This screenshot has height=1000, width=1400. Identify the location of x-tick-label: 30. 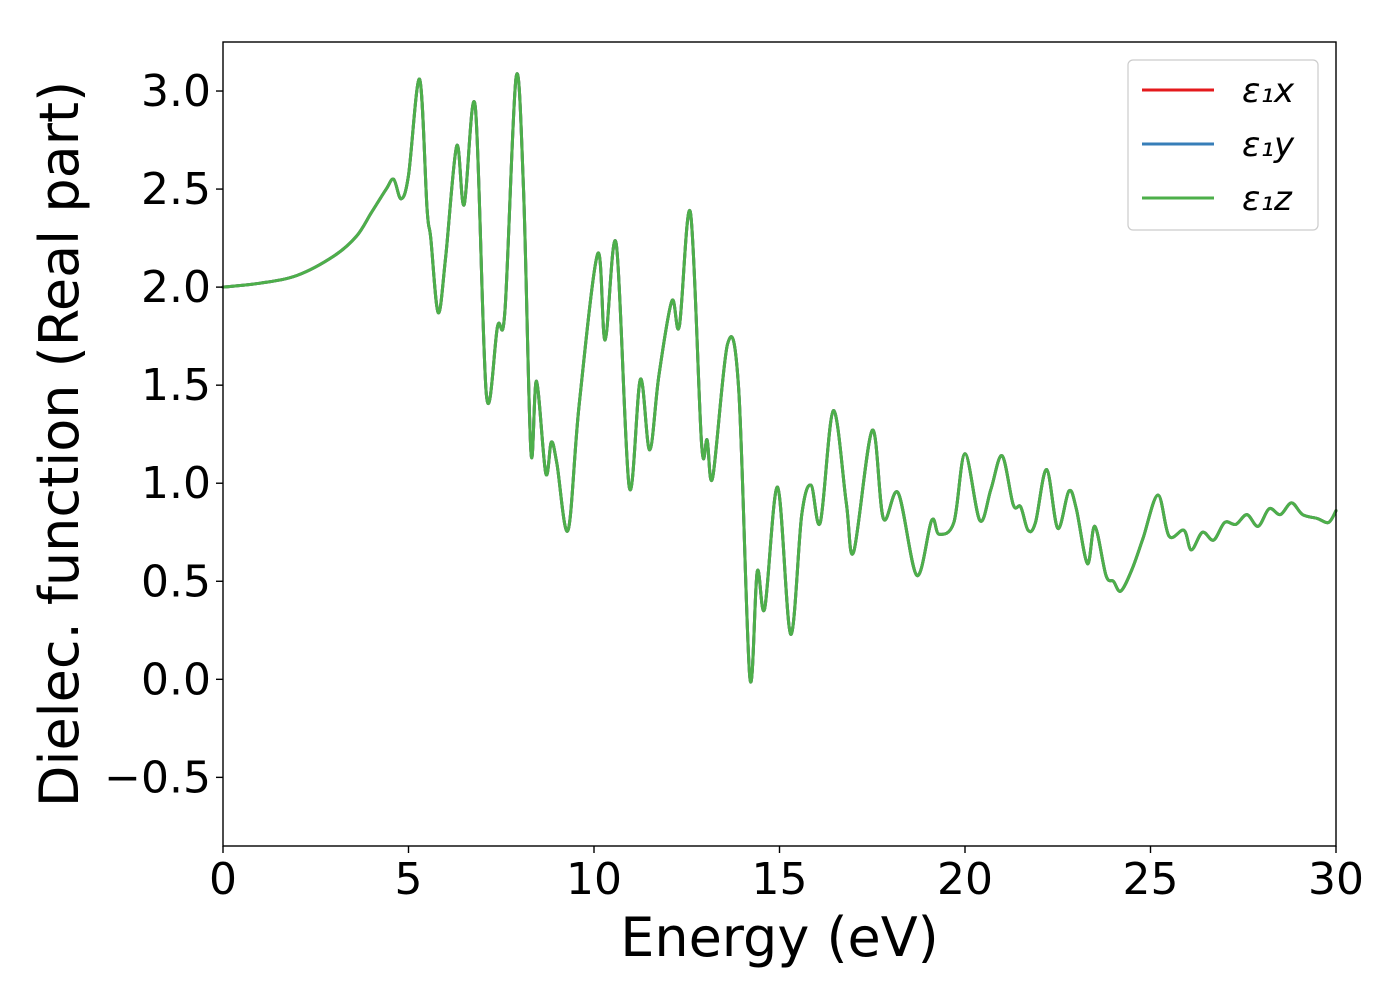
(1336, 879).